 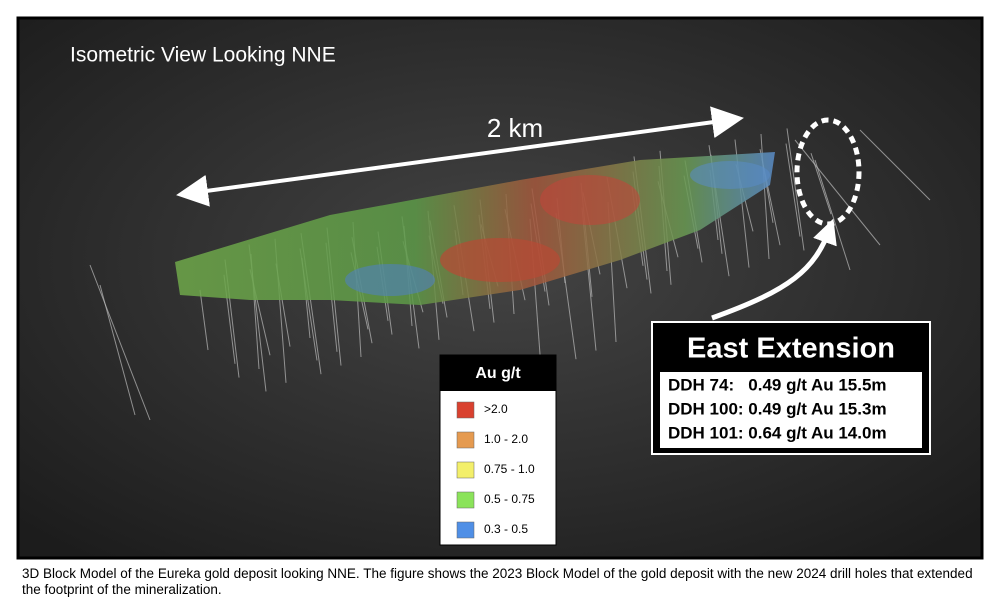 I want to click on scale-label: 2 km, so click(x=515, y=128).